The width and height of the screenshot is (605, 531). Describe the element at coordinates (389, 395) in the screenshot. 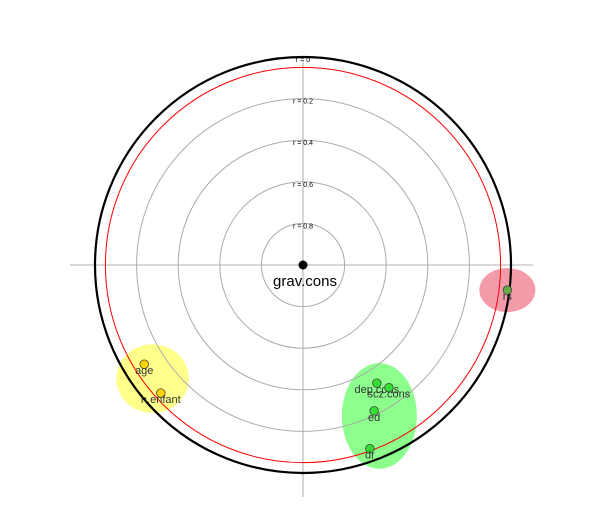

I see `point-label-scz-cons: scz.cons` at that location.